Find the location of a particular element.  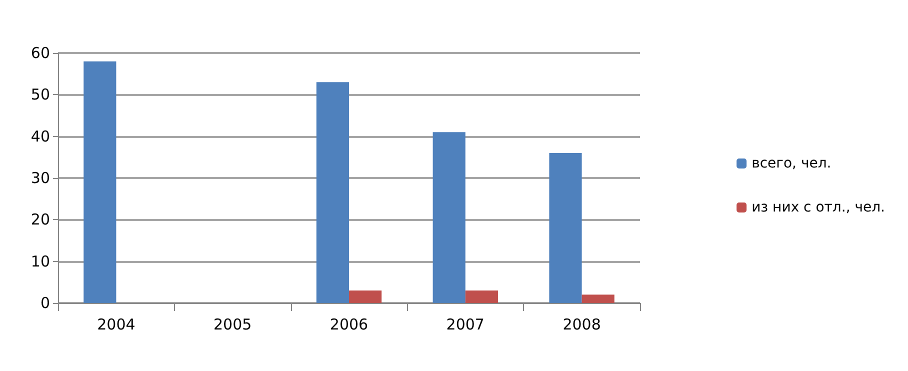

y-tick-label: 0 is located at coordinates (45, 303).